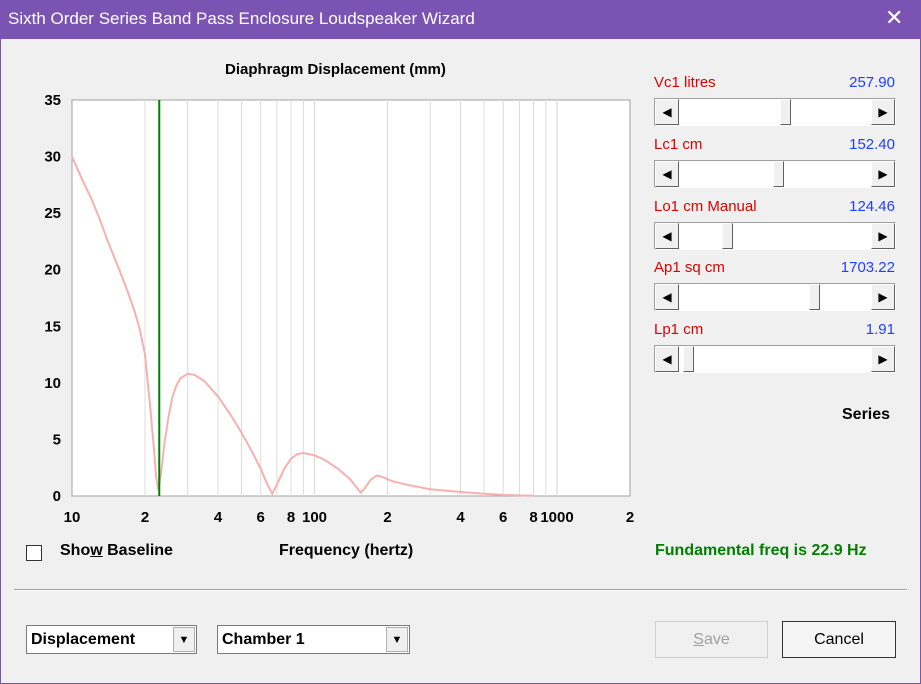 The height and width of the screenshot is (684, 921). Describe the element at coordinates (866, 414) in the screenshot. I see `series-label: Series` at that location.